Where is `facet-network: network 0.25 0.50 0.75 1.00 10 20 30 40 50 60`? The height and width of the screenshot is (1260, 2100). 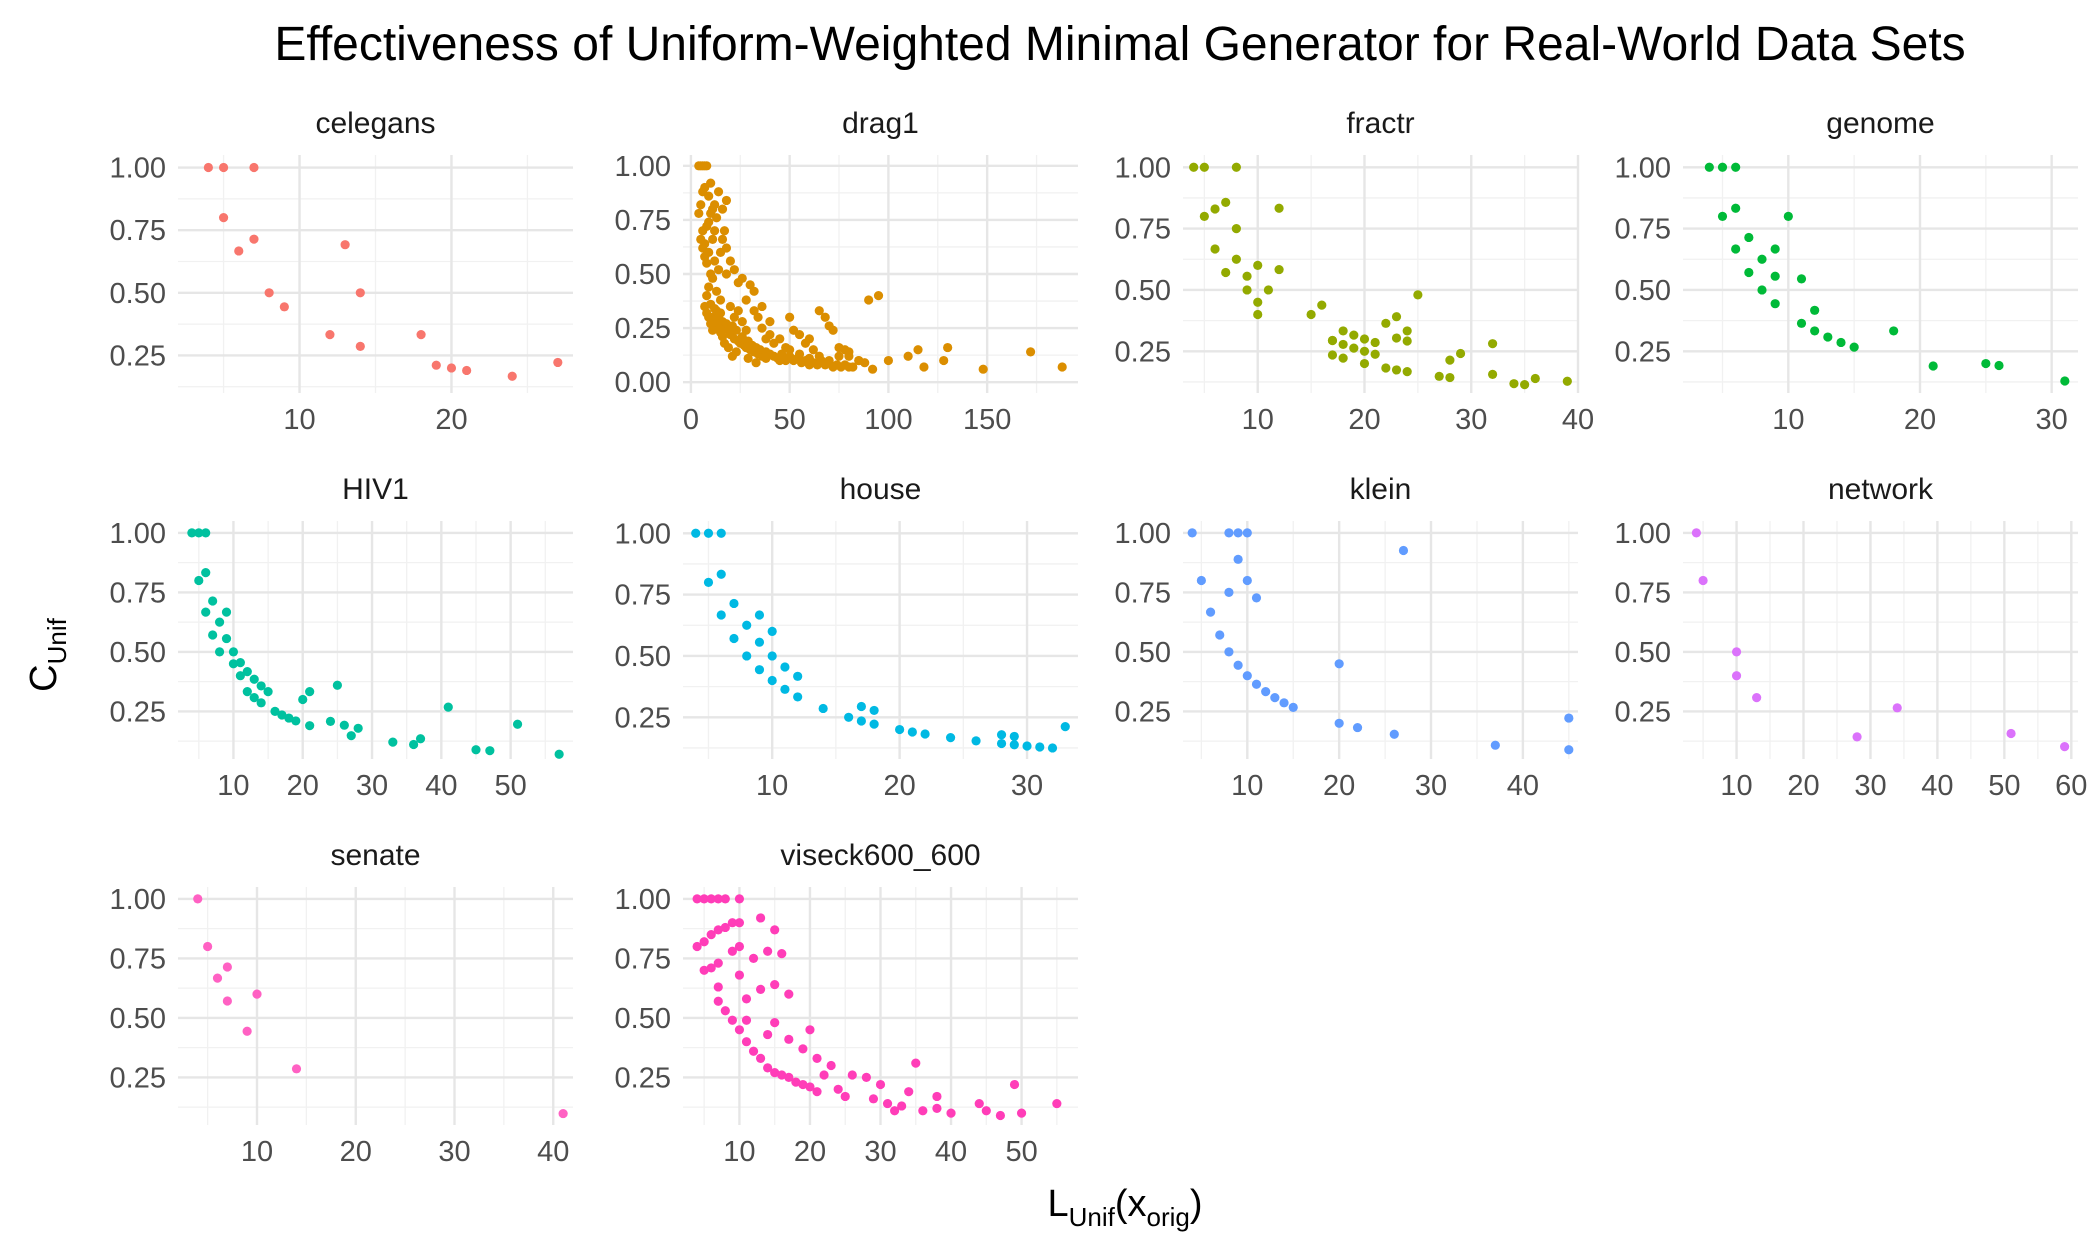
facet-network: network 0.25 0.50 0.75 1.00 10 20 30 40 50 60 is located at coordinates (1851, 637).